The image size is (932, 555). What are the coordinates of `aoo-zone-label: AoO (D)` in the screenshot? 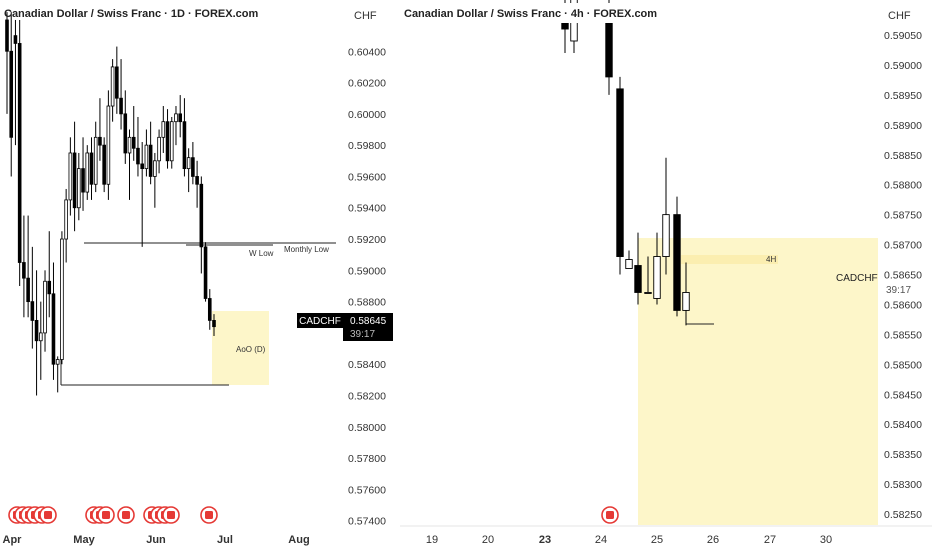 It's located at (251, 349).